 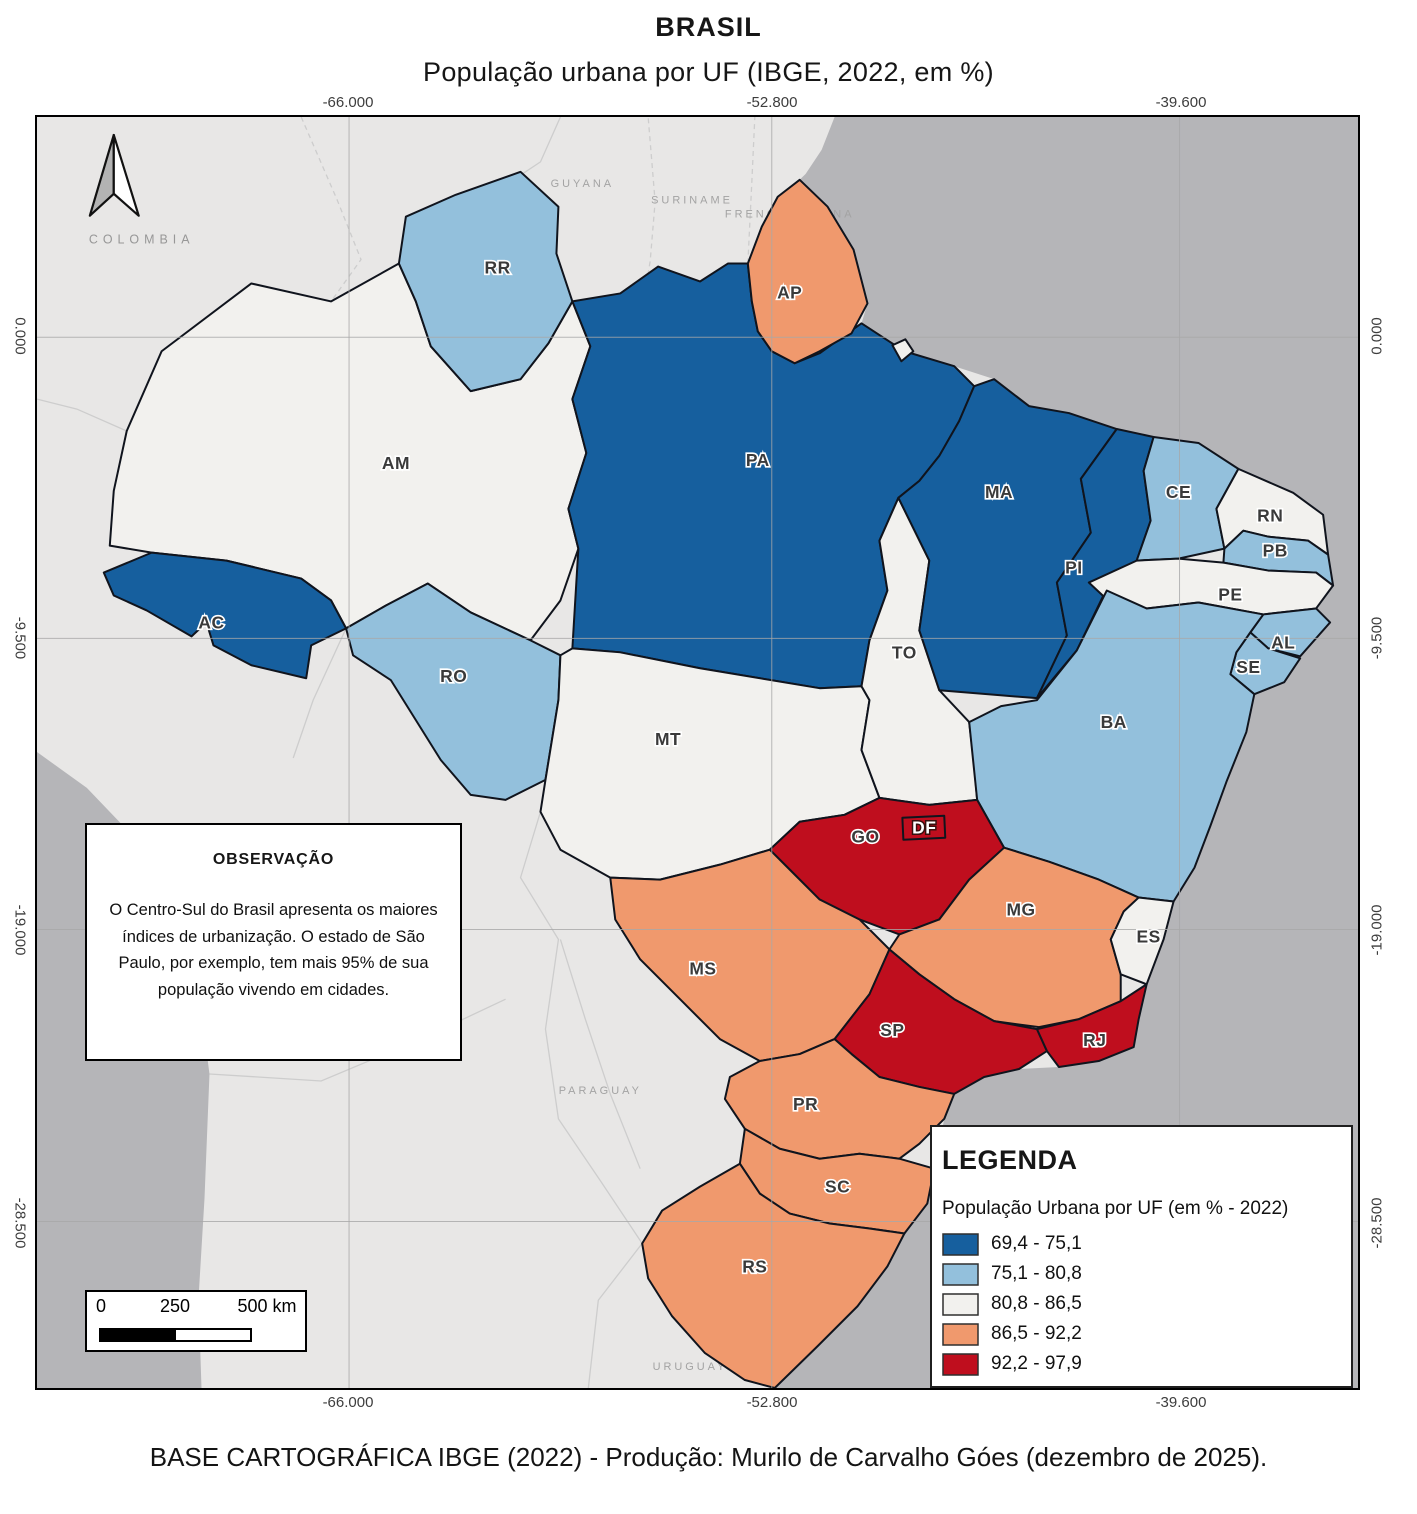 What do you see at coordinates (772, 1402) in the screenshot?
I see `grid-label-bottom-2: -52.800` at bounding box center [772, 1402].